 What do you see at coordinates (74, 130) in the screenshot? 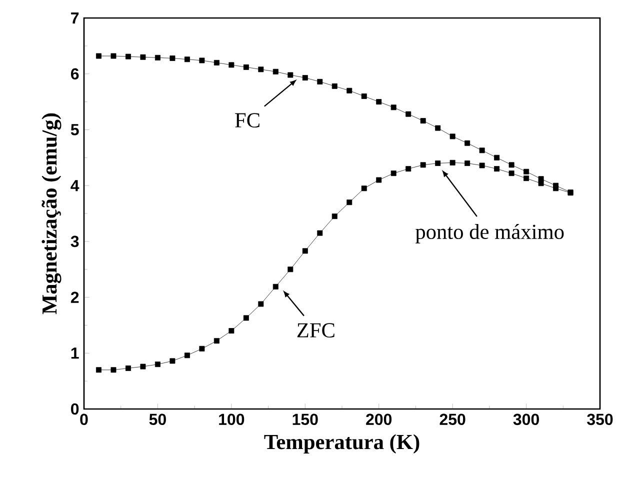
I see `y-tick-label: 5` at bounding box center [74, 130].